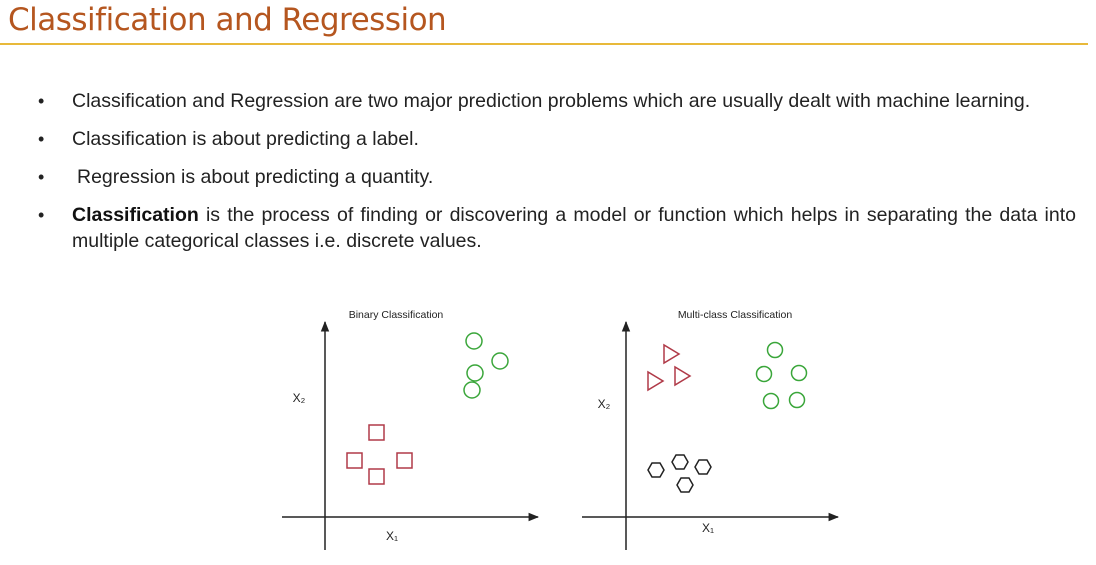 The height and width of the screenshot is (565, 1096). I want to click on binary-classification-plot: Binary Classification X₂ X₁, so click(411, 429).